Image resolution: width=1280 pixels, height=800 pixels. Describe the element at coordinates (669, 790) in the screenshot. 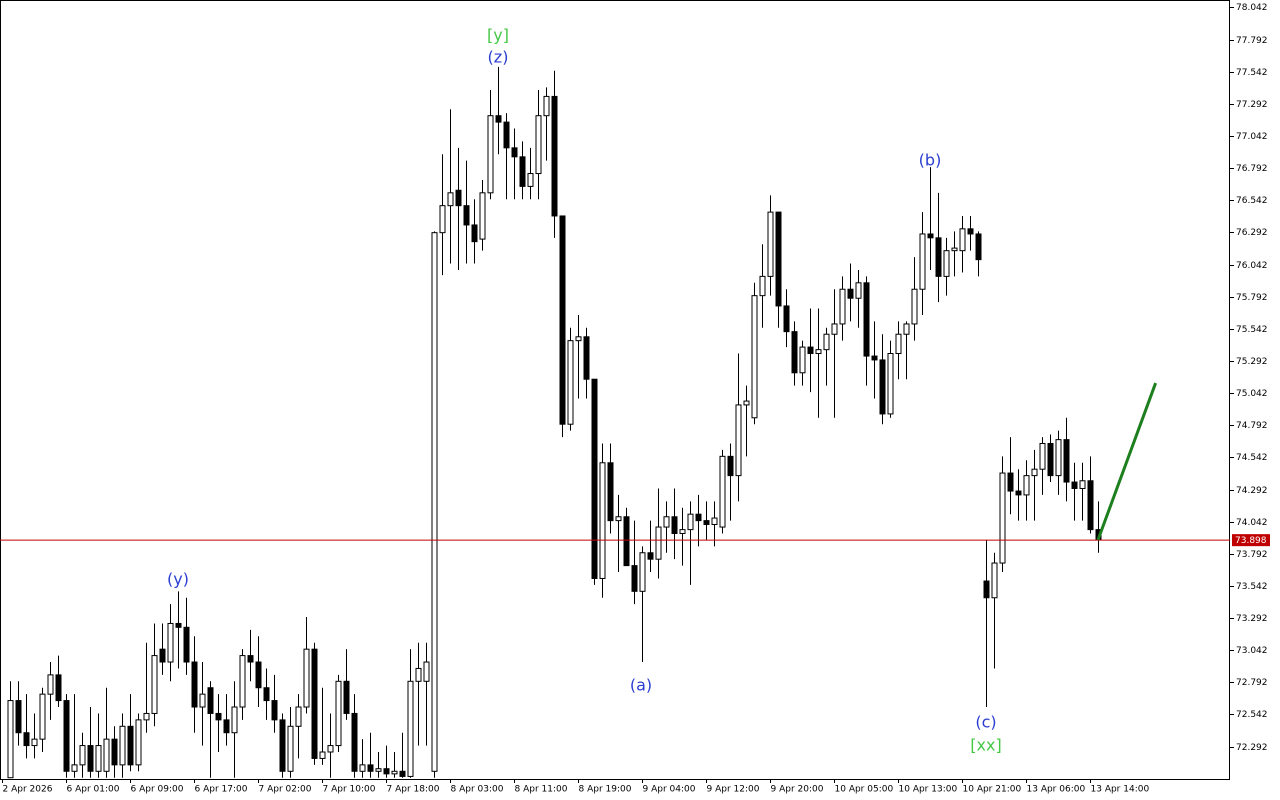

I see `x-tick-label: 9 Apr 04:00` at that location.